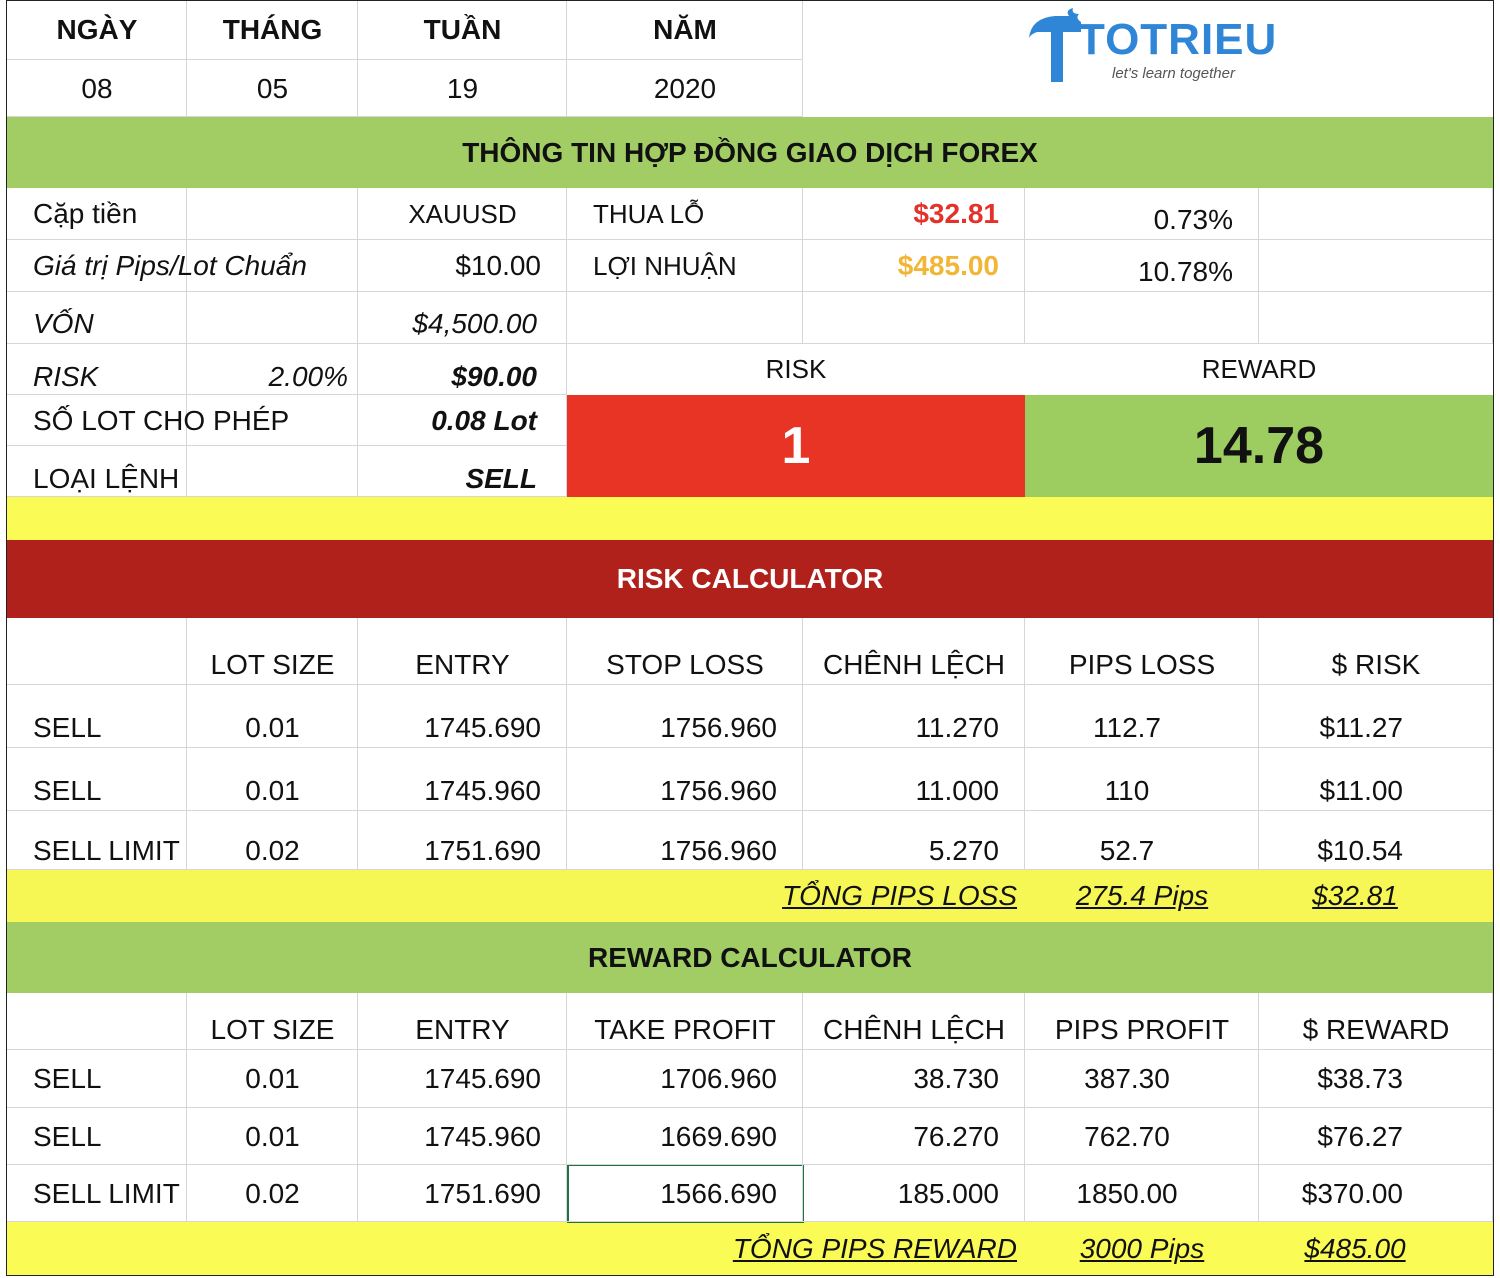 The height and width of the screenshot is (1278, 1500). What do you see at coordinates (750, 1248) in the screenshot?
I see `reward-total-band` at bounding box center [750, 1248].